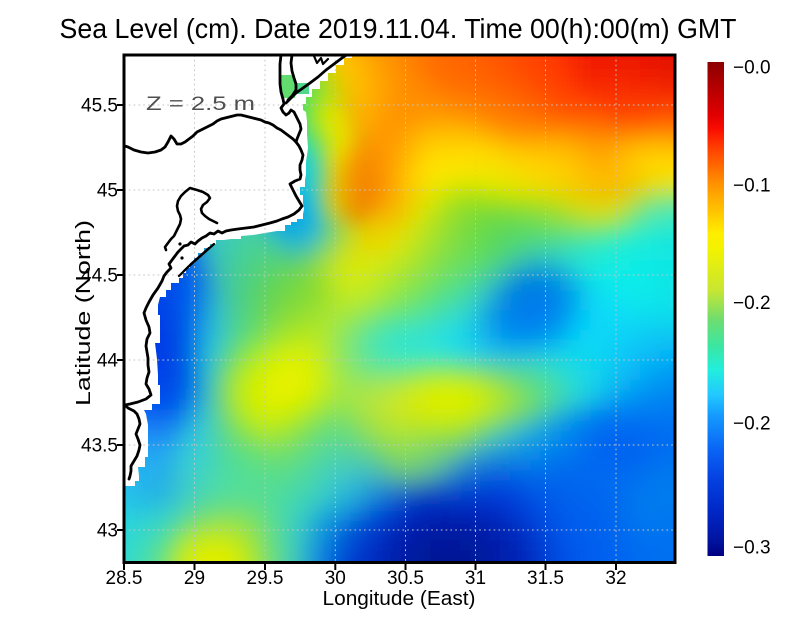 The width and height of the screenshot is (800, 618). I want to click on svg-text: 43, so click(107, 531).